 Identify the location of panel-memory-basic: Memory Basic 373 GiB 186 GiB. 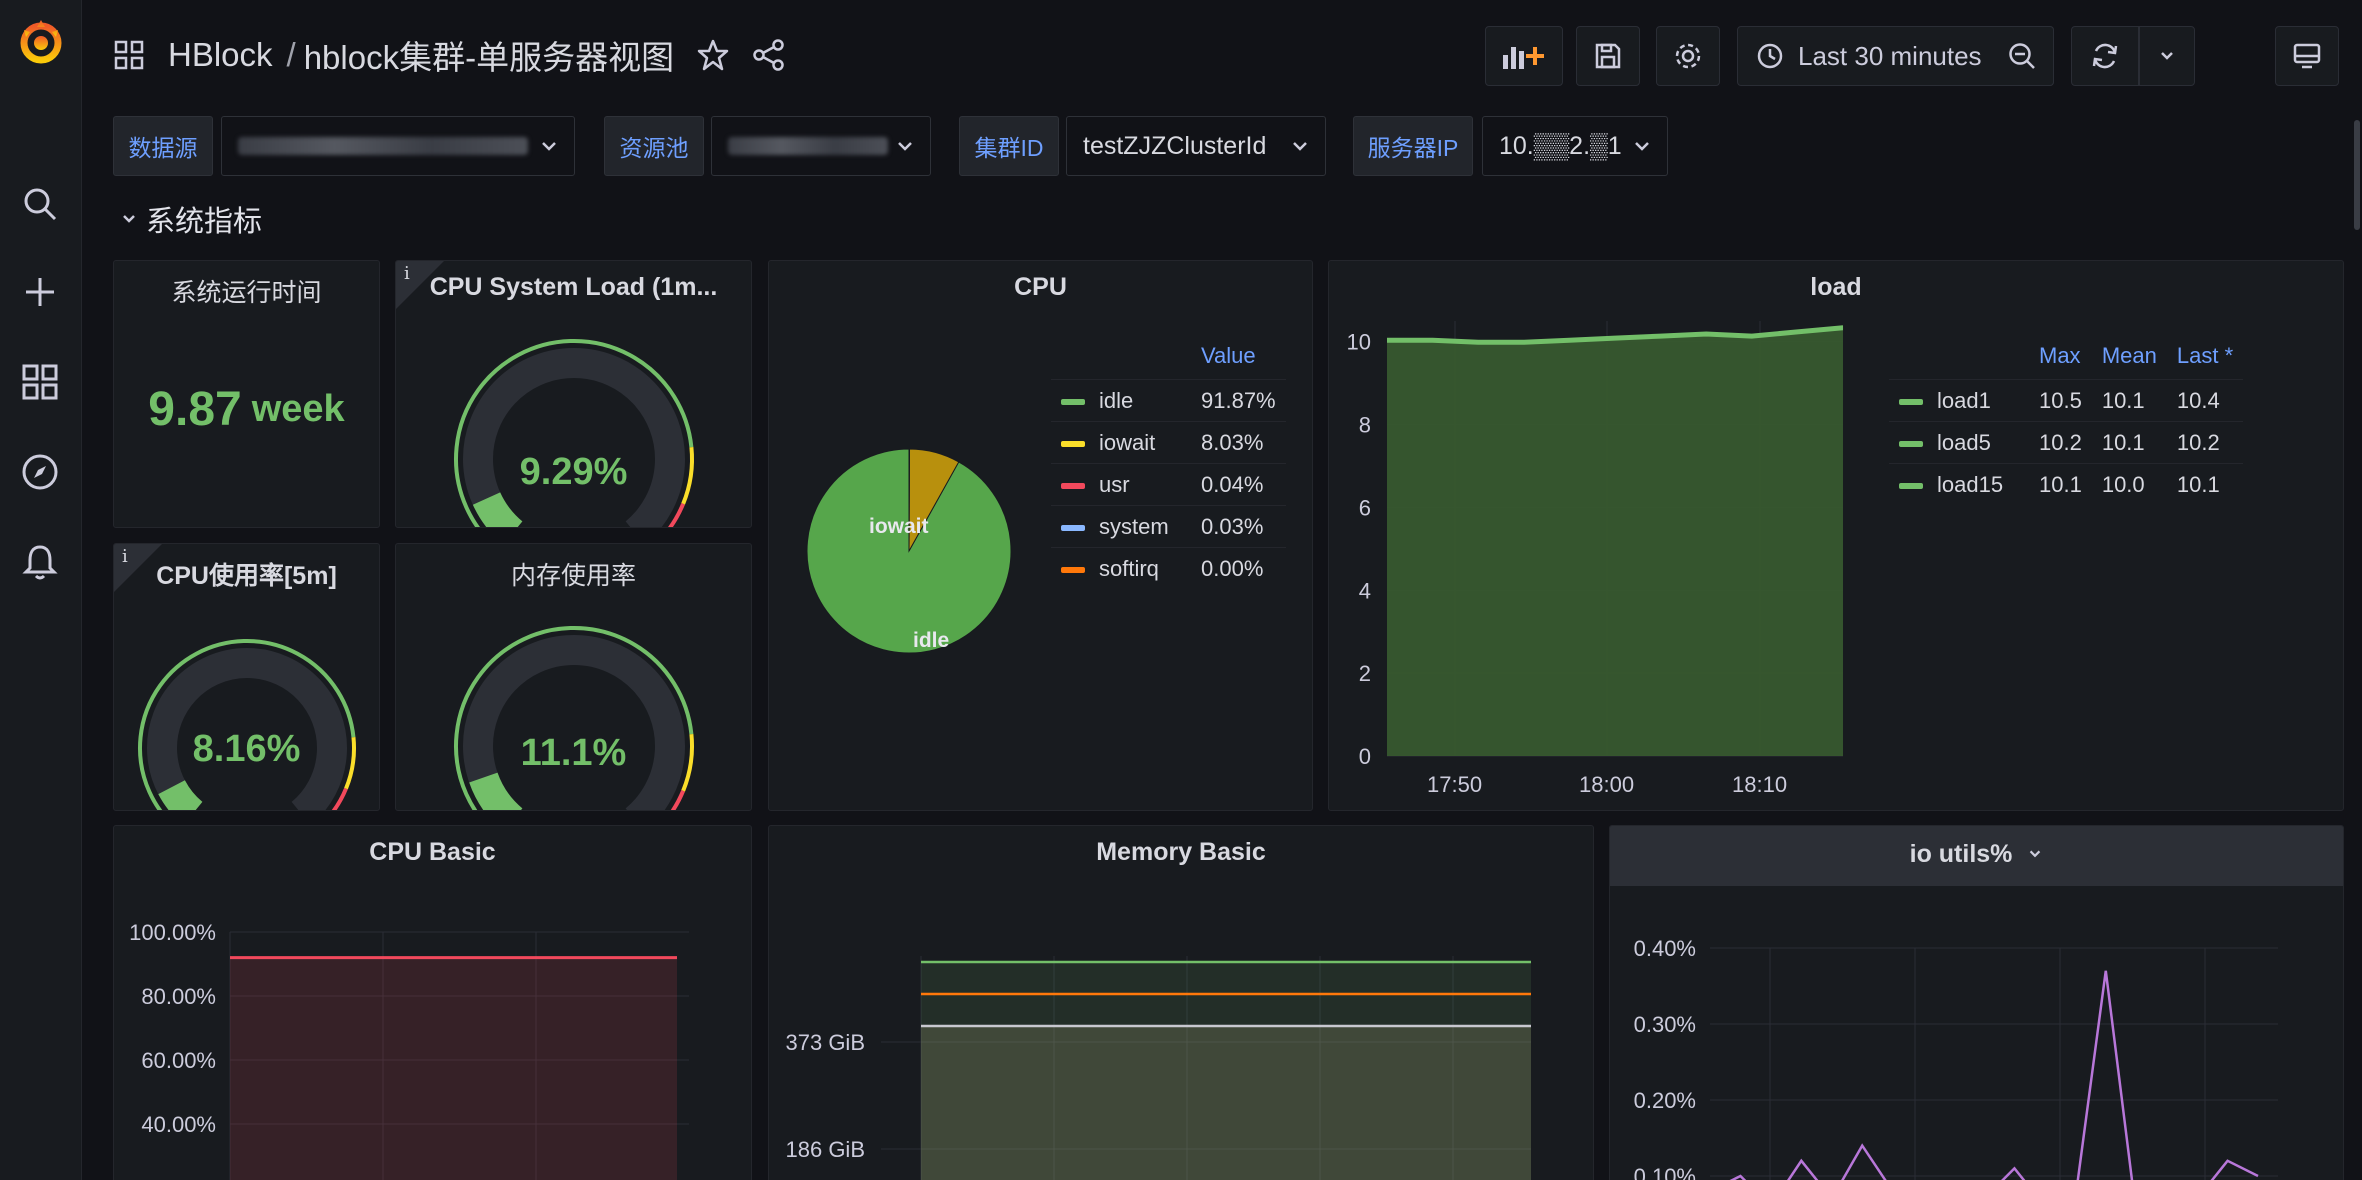
(1181, 1002).